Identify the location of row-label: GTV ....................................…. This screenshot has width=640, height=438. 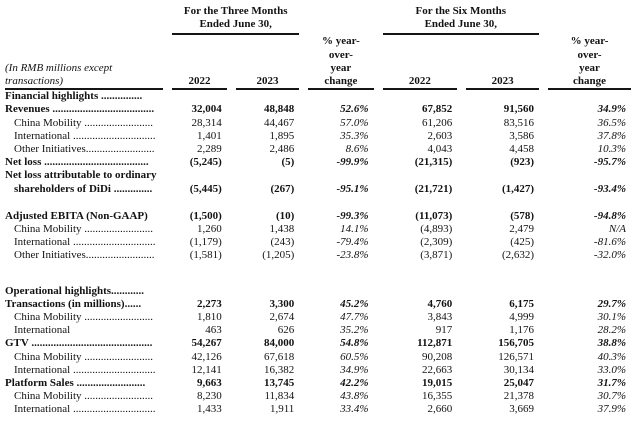
(79, 343).